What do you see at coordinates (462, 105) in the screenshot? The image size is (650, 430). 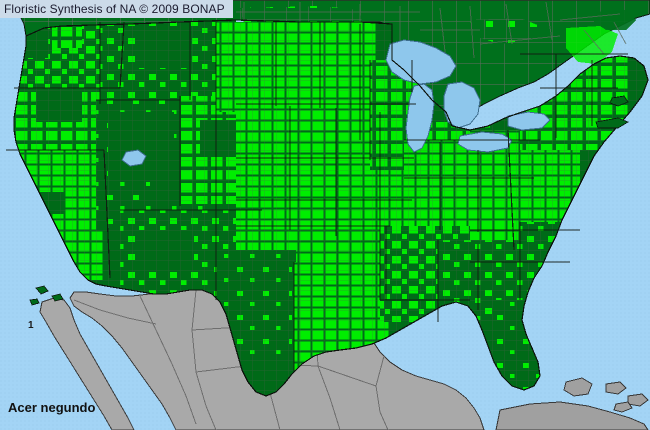 I see `lake-huron` at bounding box center [462, 105].